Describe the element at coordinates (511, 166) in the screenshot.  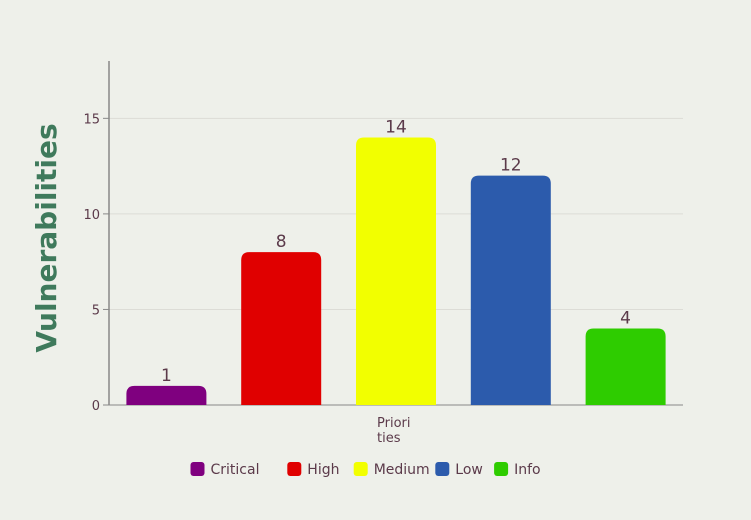
I see `data-label-low: 12` at that location.